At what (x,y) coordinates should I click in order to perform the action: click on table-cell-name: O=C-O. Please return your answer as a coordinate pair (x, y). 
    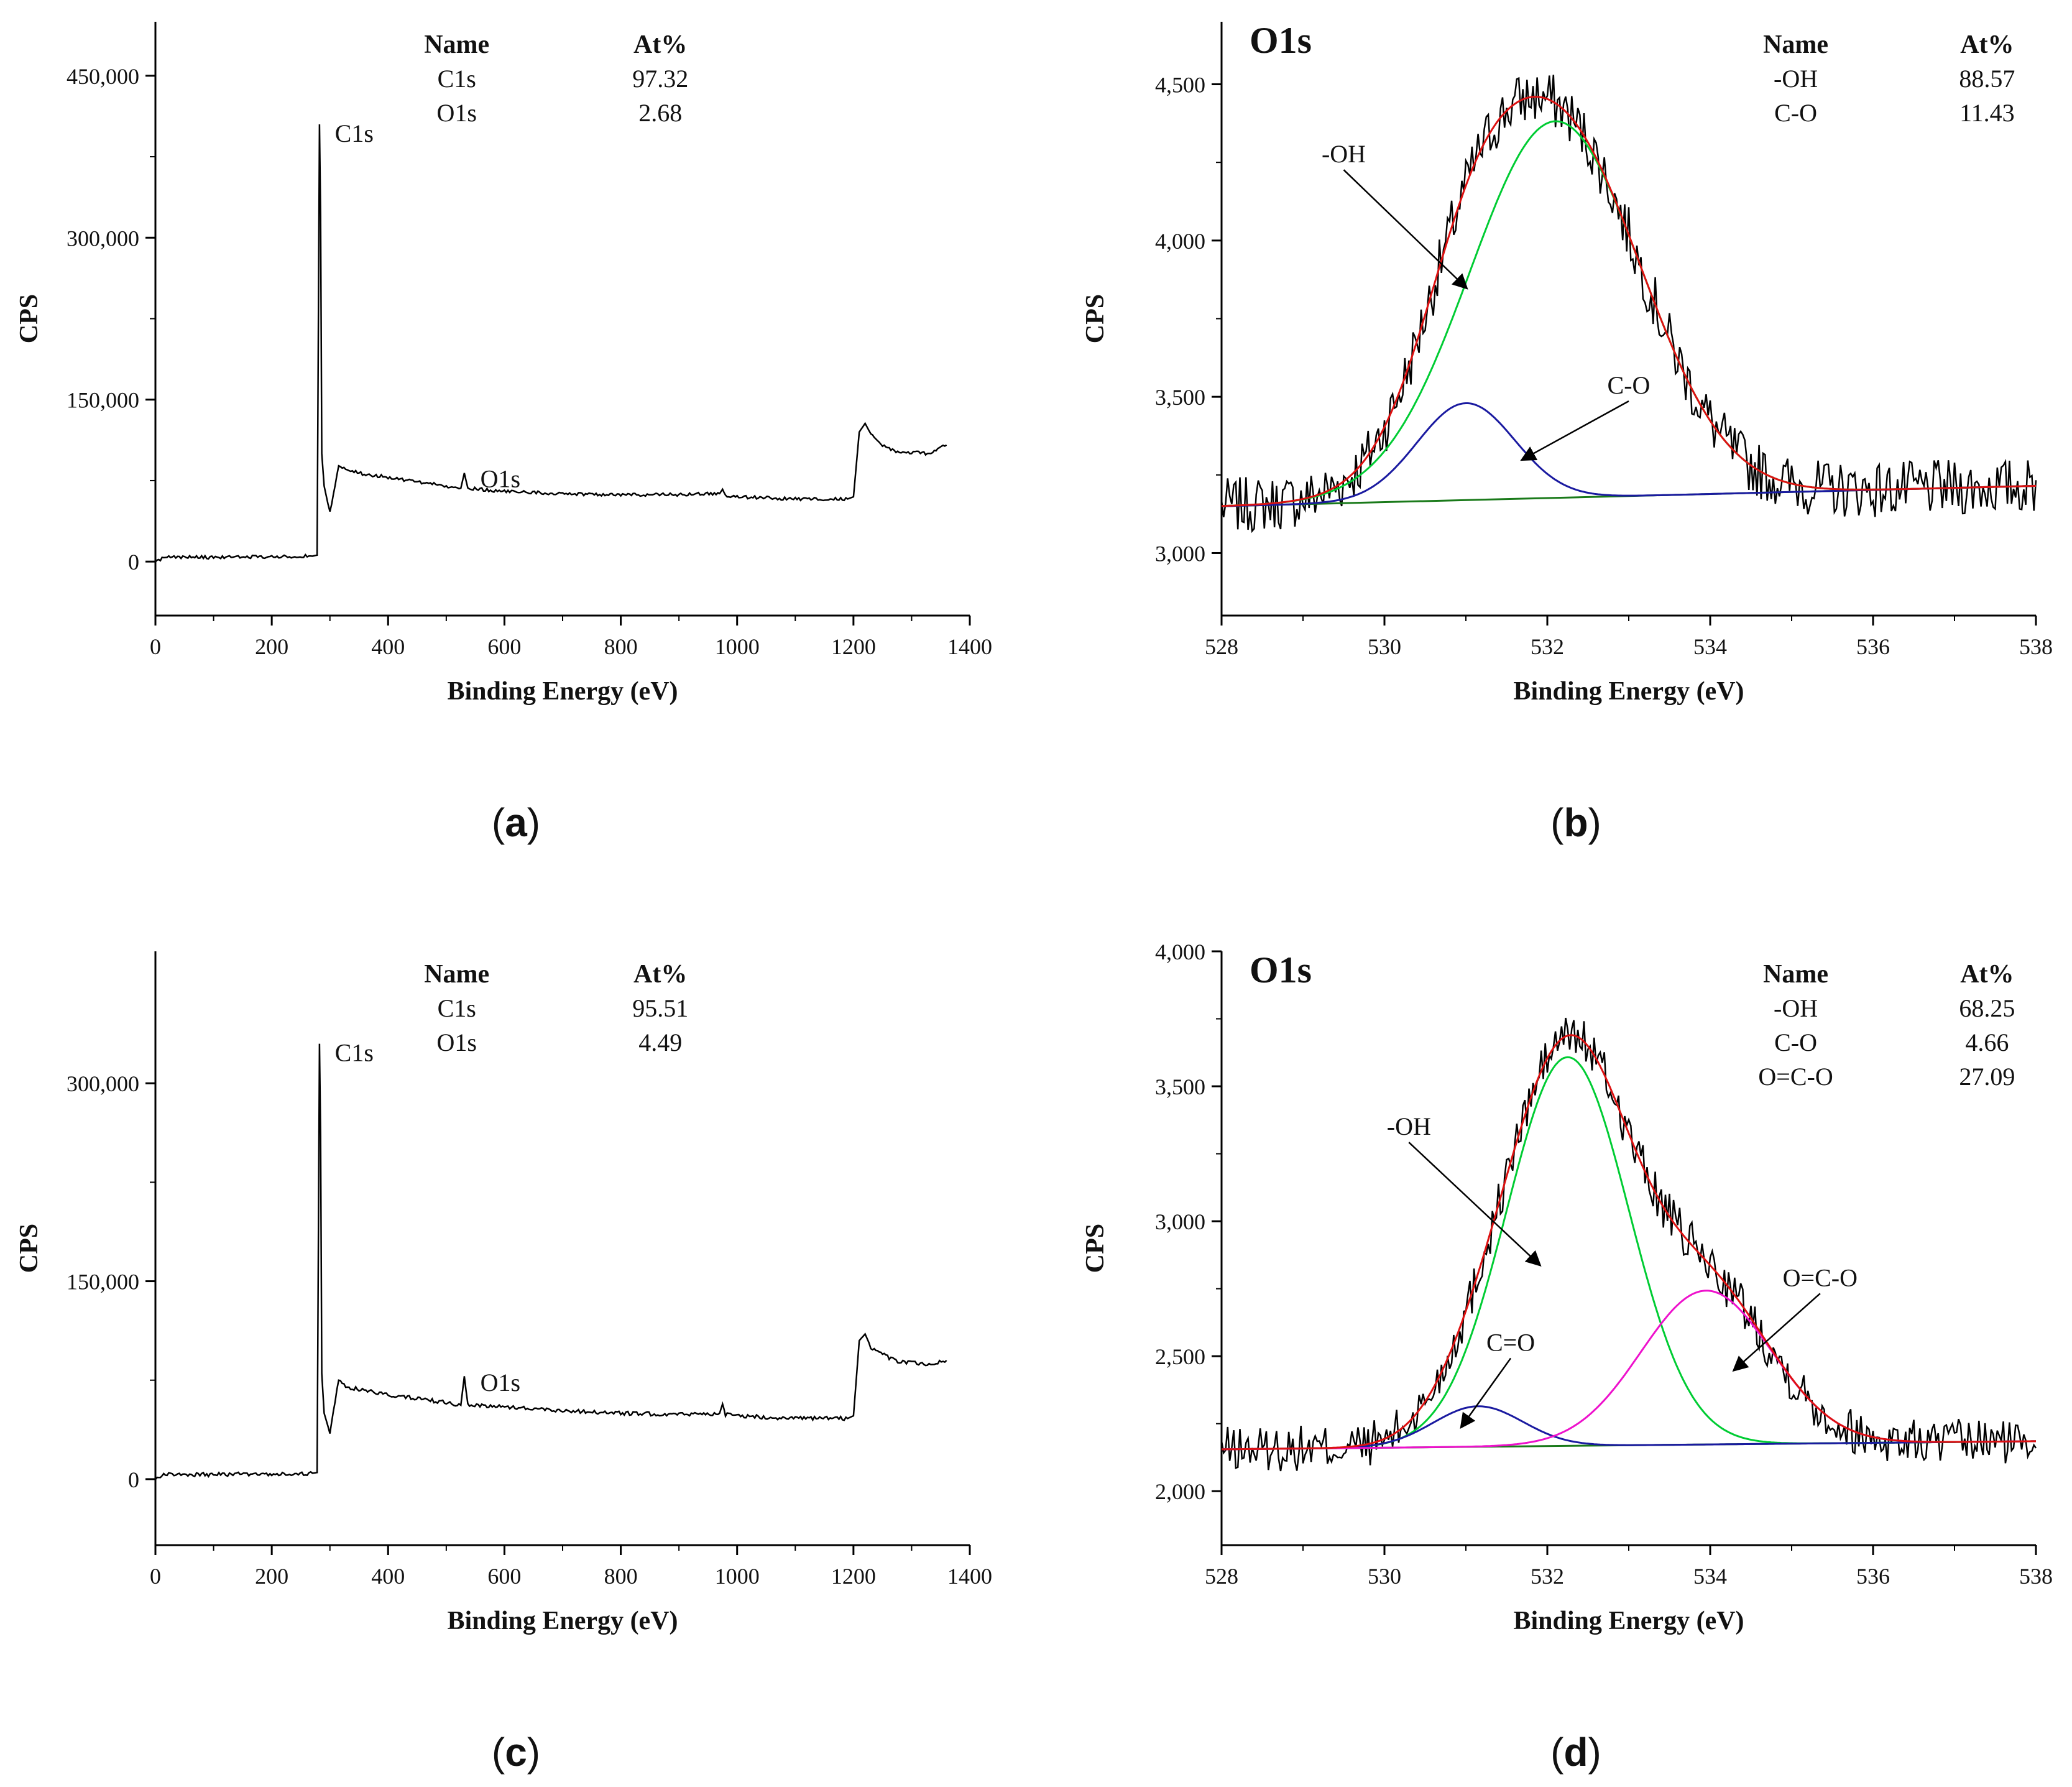
    Looking at the image, I should click on (1796, 1077).